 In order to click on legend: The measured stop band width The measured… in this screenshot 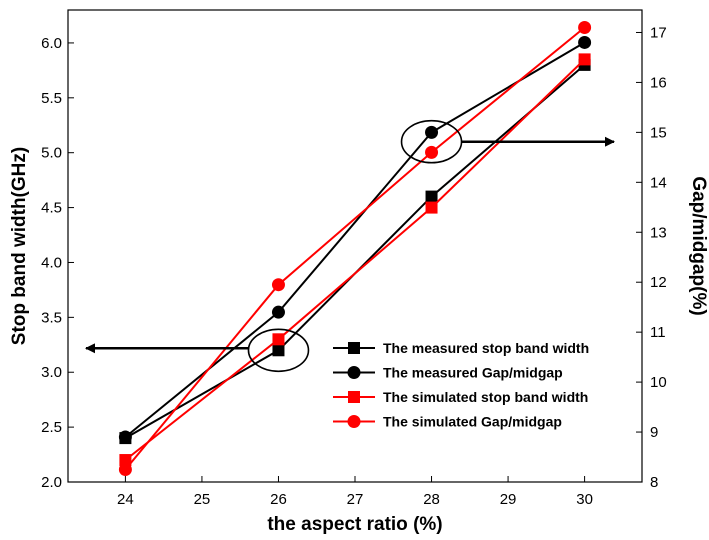, I will do `click(461, 385)`.